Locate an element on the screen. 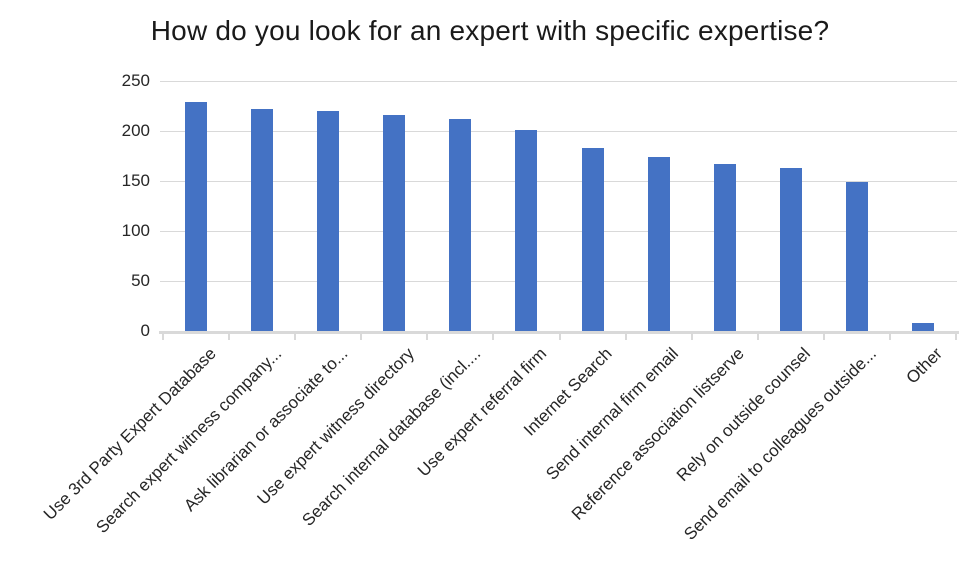 Image resolution: width=980 pixels, height=571 pixels. x-axis-line is located at coordinates (559, 332).